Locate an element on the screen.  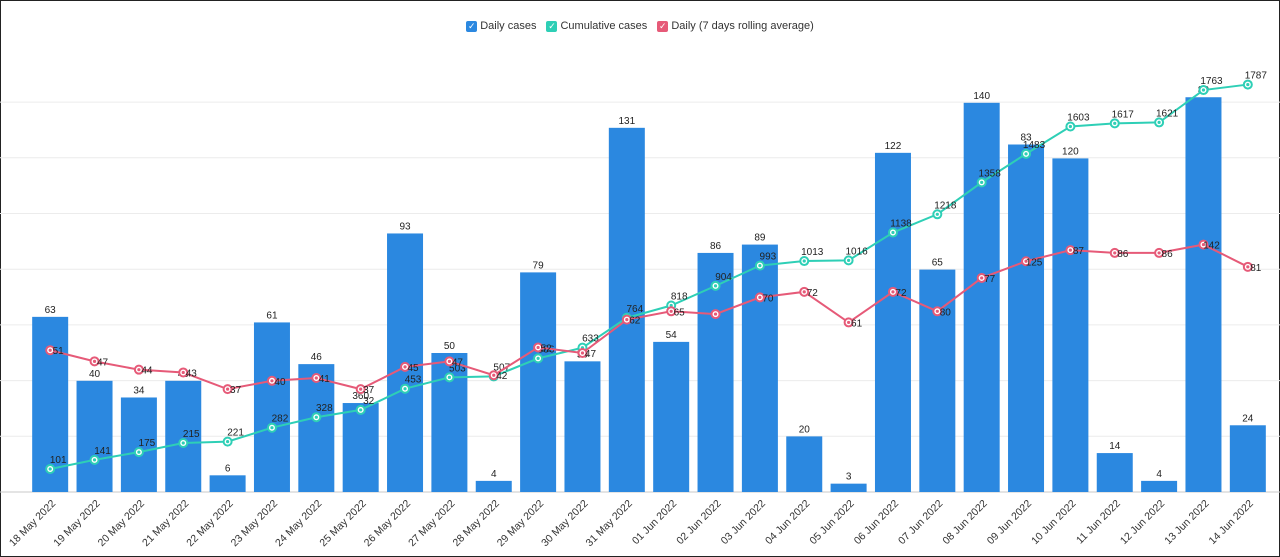
average-point-label: 65 is located at coordinates (680, 312).